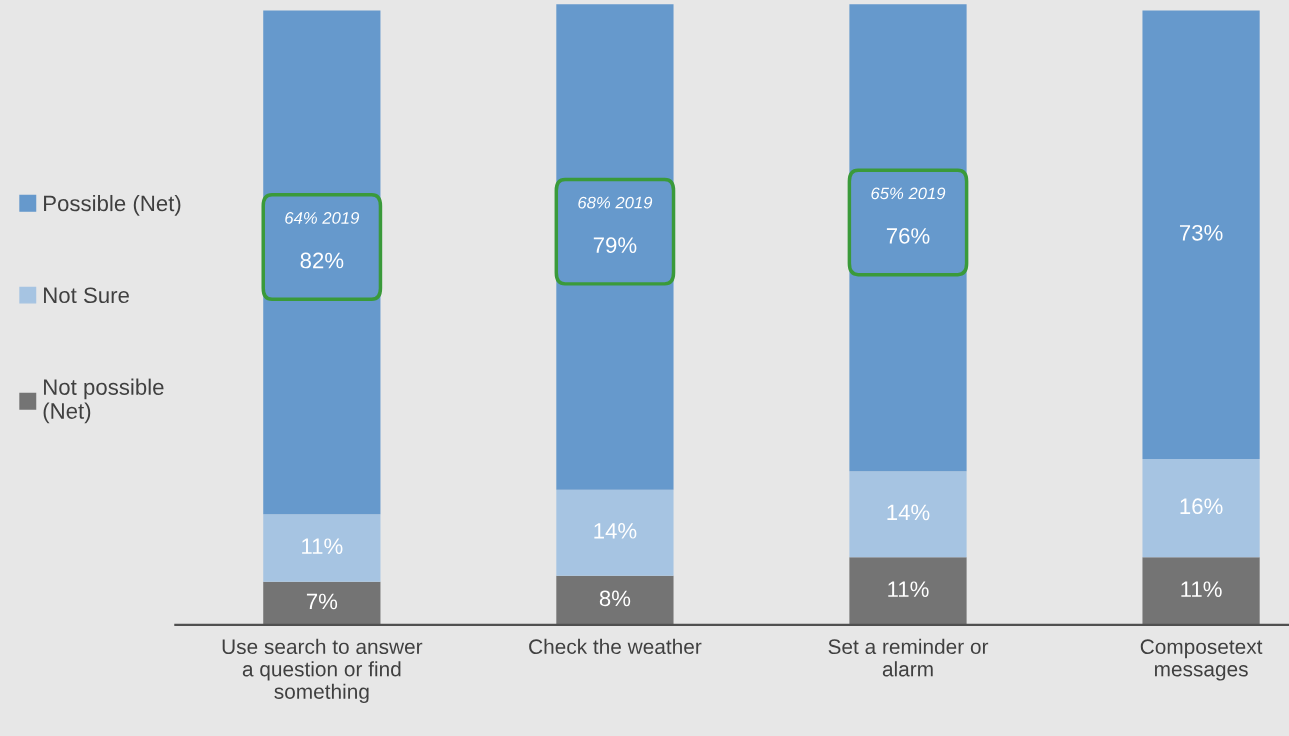 Image resolution: width=1289 pixels, height=736 pixels. What do you see at coordinates (615, 202) in the screenshot?
I see `annotation: 68% 2019` at bounding box center [615, 202].